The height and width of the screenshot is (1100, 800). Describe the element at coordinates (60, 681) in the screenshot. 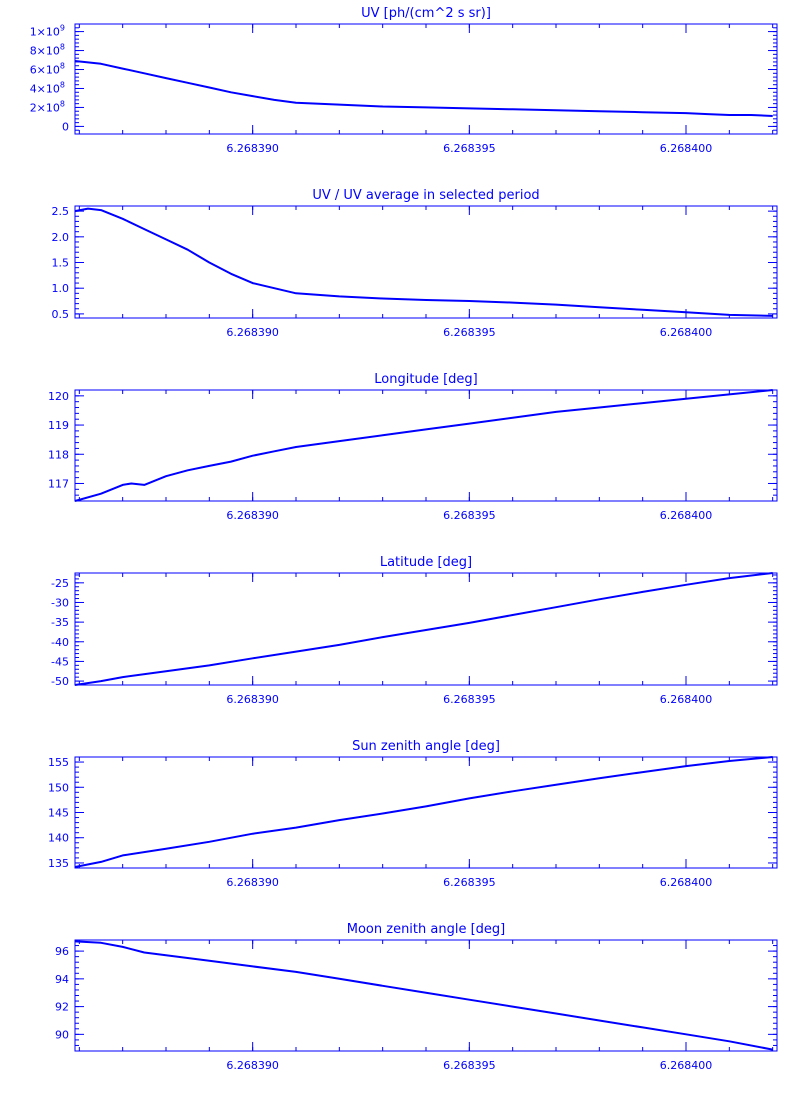

I see `y-tick-label: -50` at that location.